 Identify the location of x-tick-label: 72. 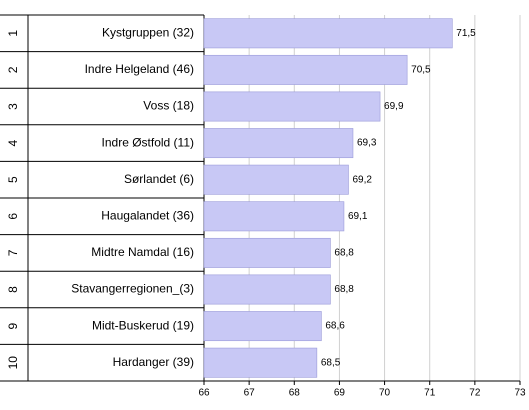
(475, 393).